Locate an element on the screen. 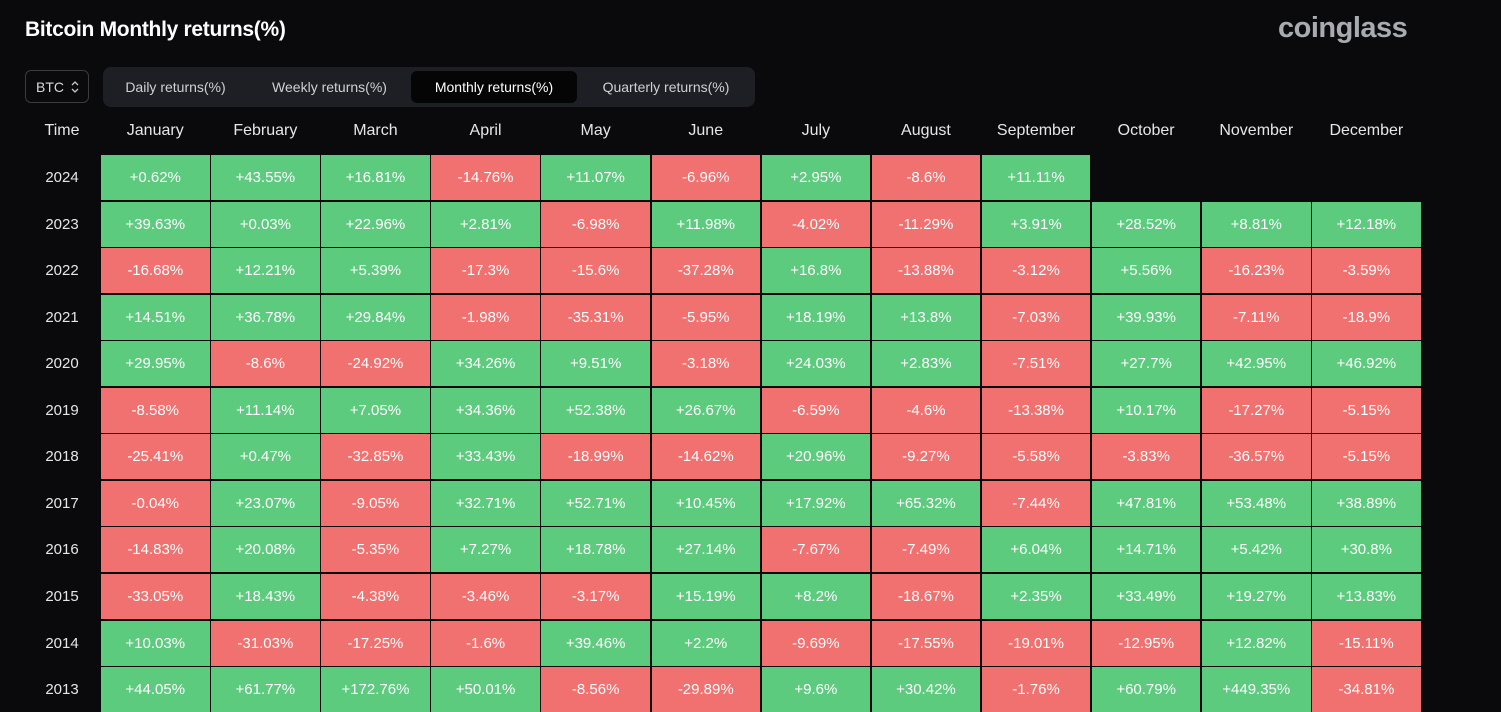 This screenshot has height=712, width=1501. return-cell: +42.95% is located at coordinates (1256, 364).